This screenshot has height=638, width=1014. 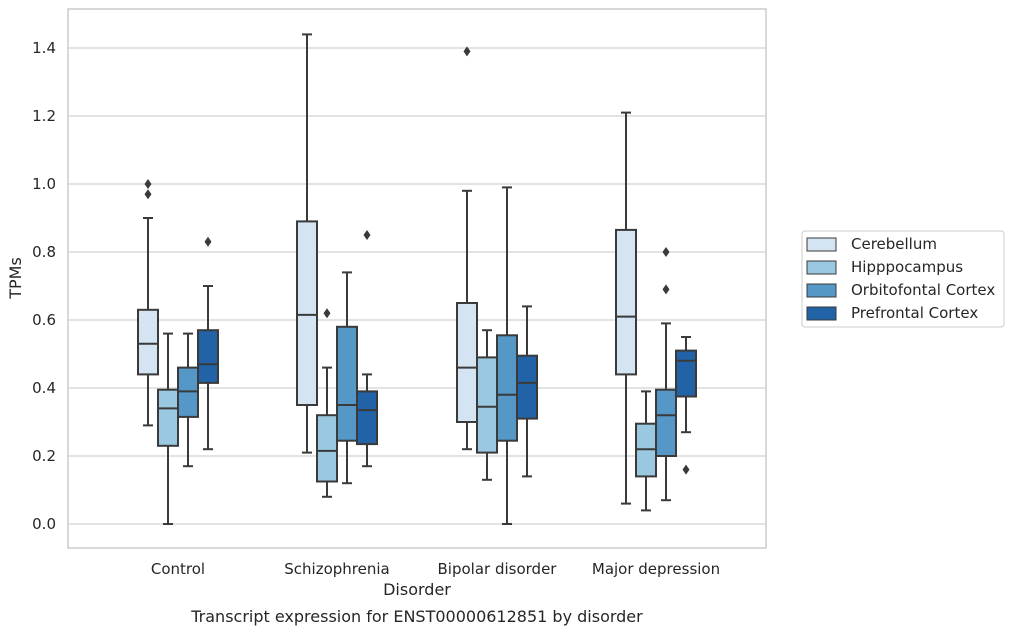 What do you see at coordinates (907, 267) in the screenshot?
I see `legend-label: Hipppocampus` at bounding box center [907, 267].